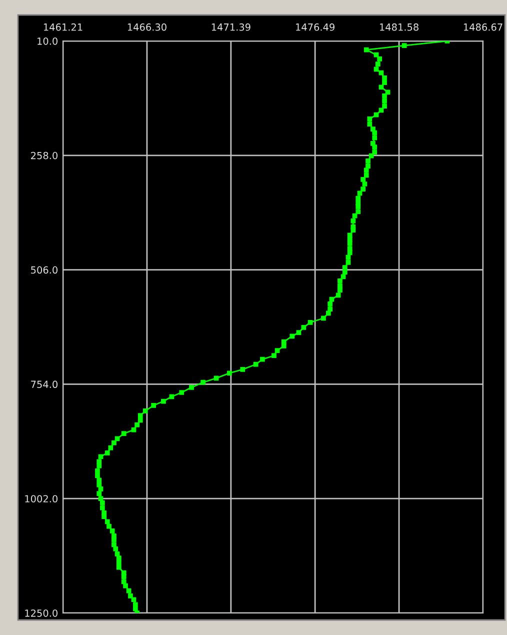  Describe the element at coordinates (315, 27) in the screenshot. I see `x-tick-label: 1476.49` at that location.